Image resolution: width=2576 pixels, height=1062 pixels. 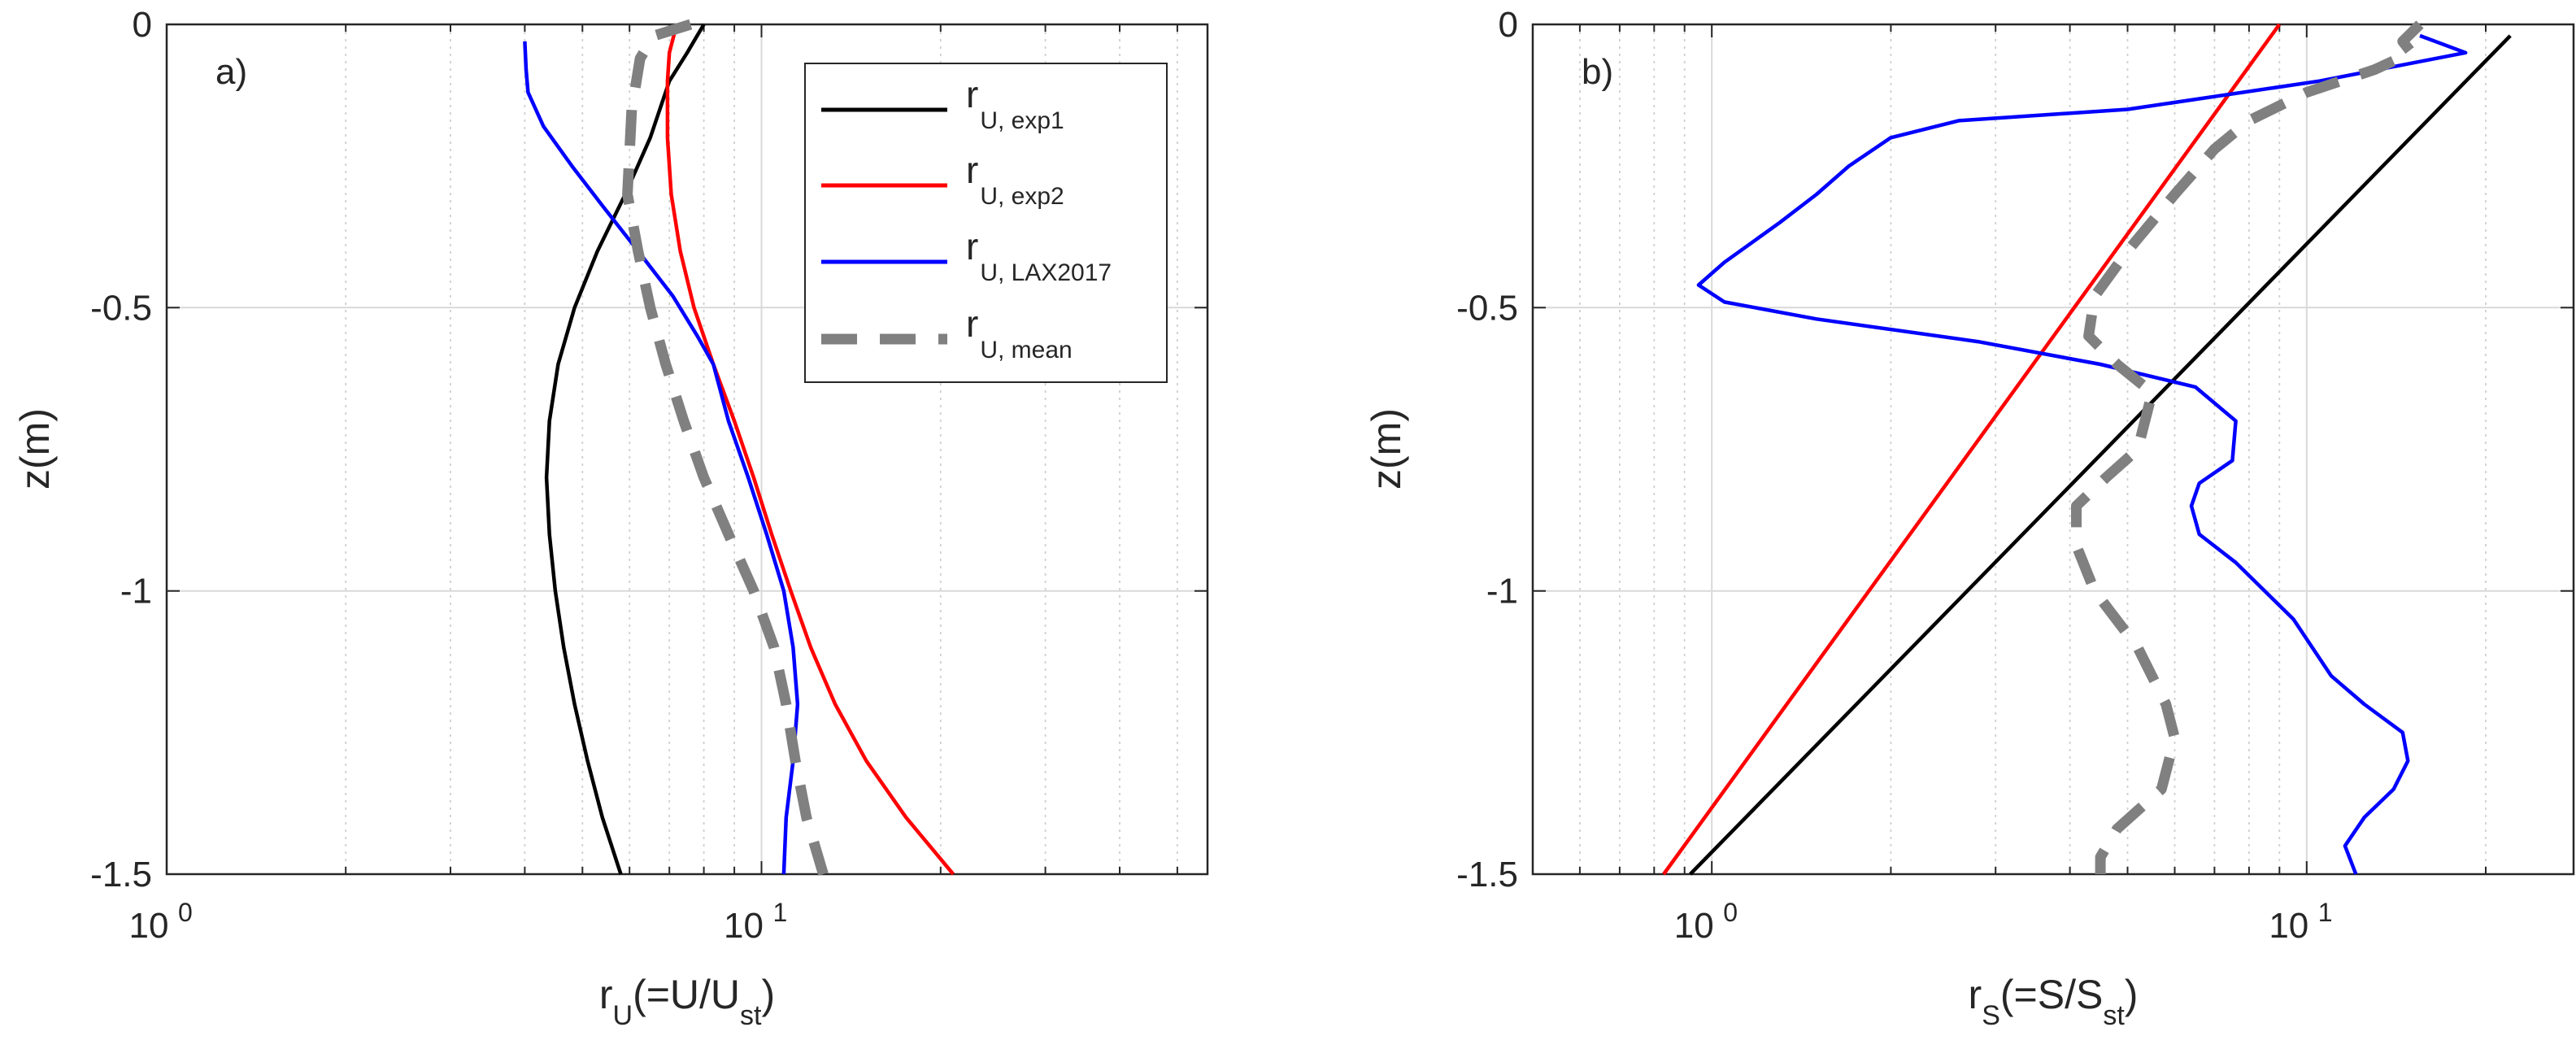 What do you see at coordinates (768, 994) in the screenshot?
I see `x-axis-label-a-end: )` at bounding box center [768, 994].